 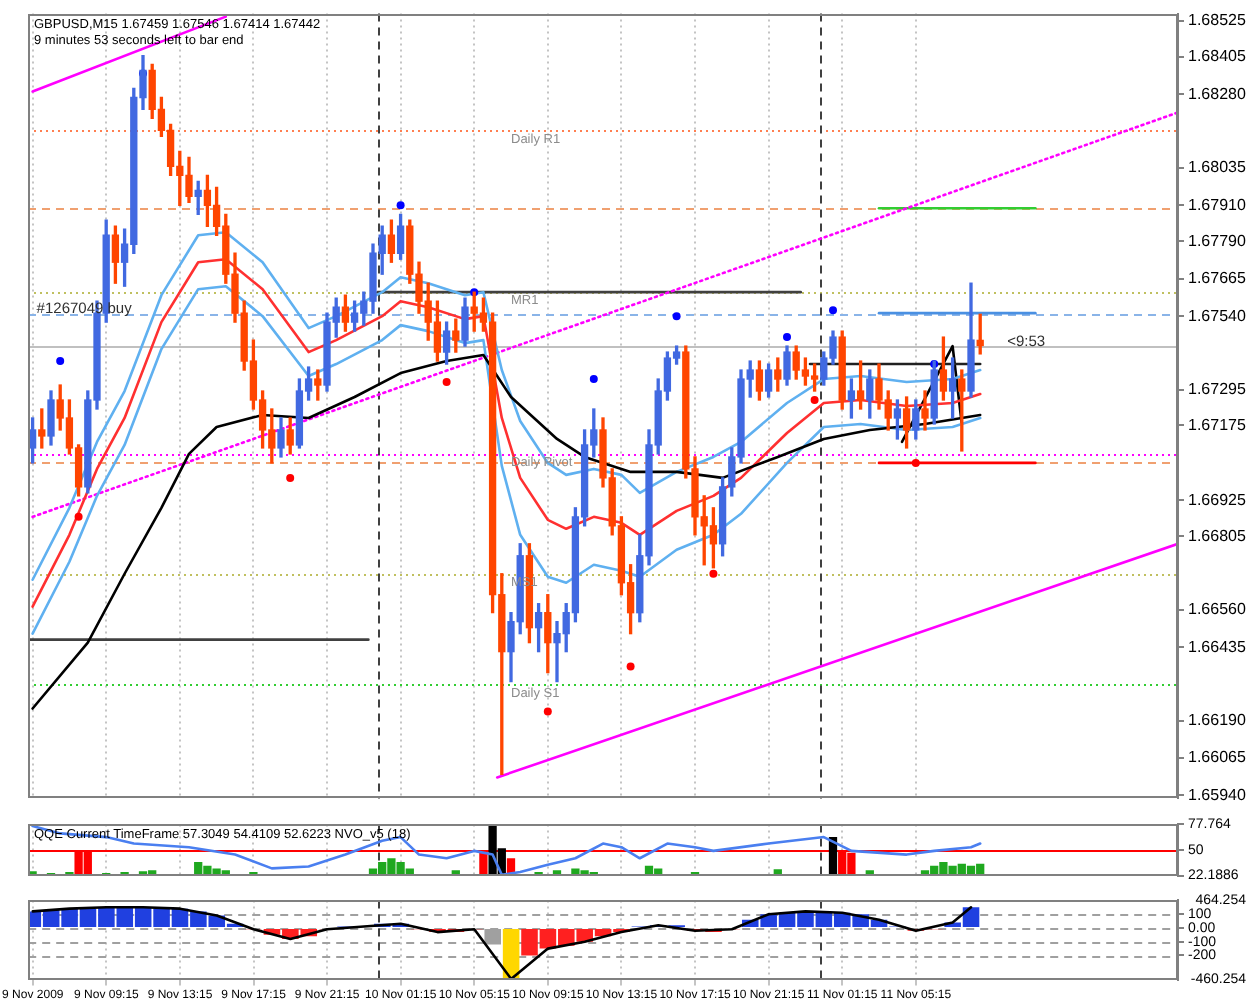 What do you see at coordinates (1217, 56) in the screenshot?
I see `y-tick-label: 1.68405` at bounding box center [1217, 56].